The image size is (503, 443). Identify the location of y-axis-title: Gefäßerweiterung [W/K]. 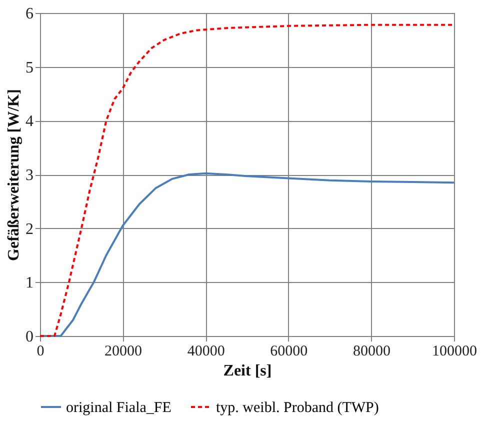
(14, 175).